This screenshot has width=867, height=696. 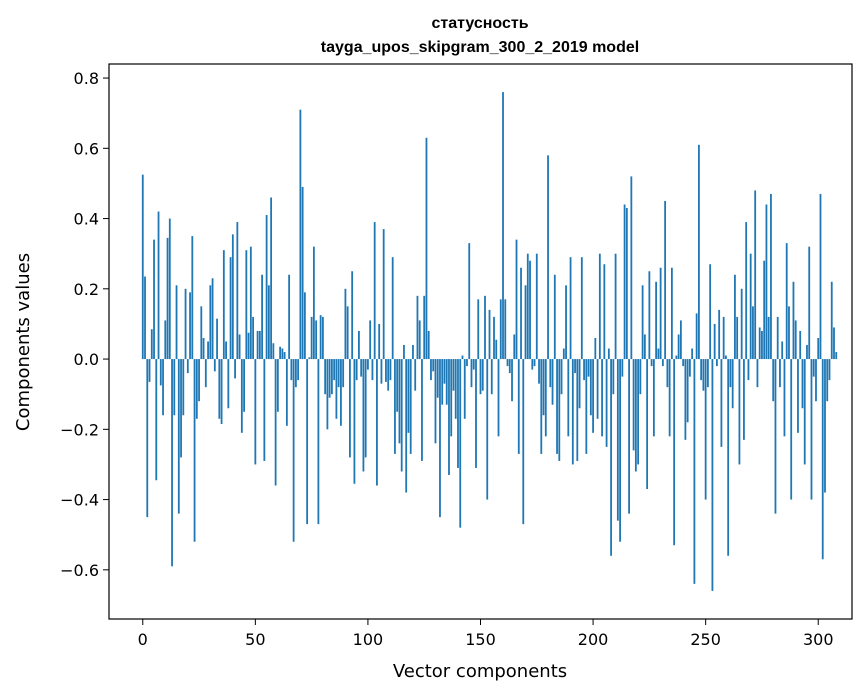 What do you see at coordinates (79, 429) in the screenshot?
I see `y-tick-label: −0.2` at bounding box center [79, 429].